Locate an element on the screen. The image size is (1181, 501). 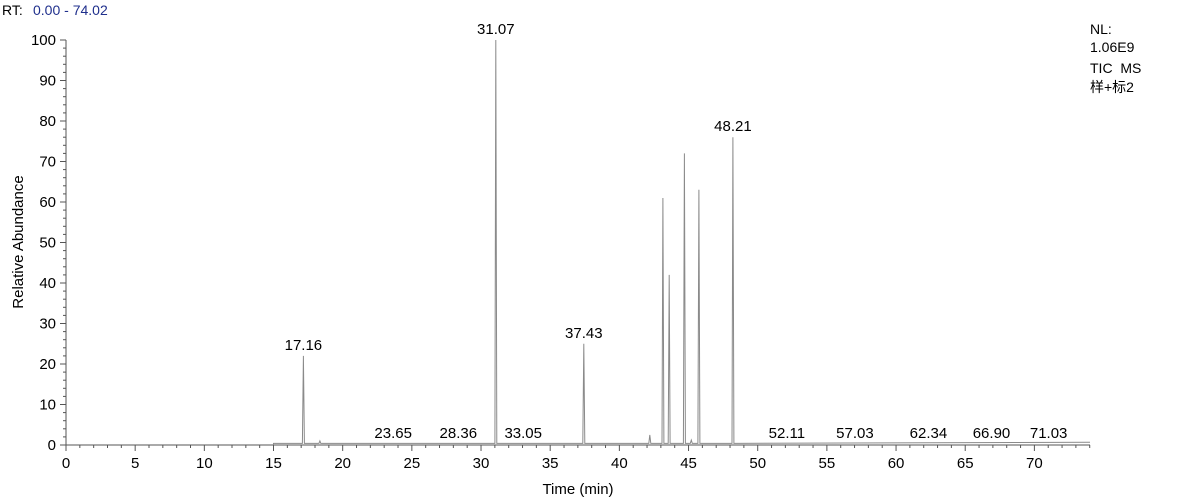
nl-value: 1.06E9 is located at coordinates (1112, 47).